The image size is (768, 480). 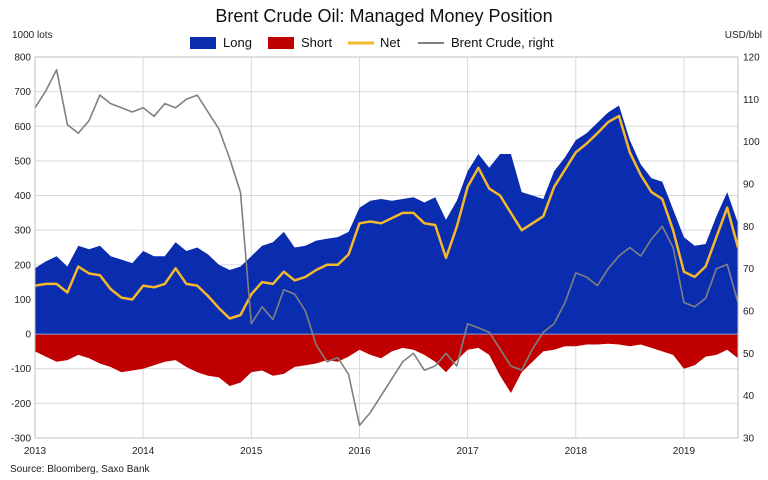 I want to click on y-tick-label-6: 200, so click(x=22, y=265).